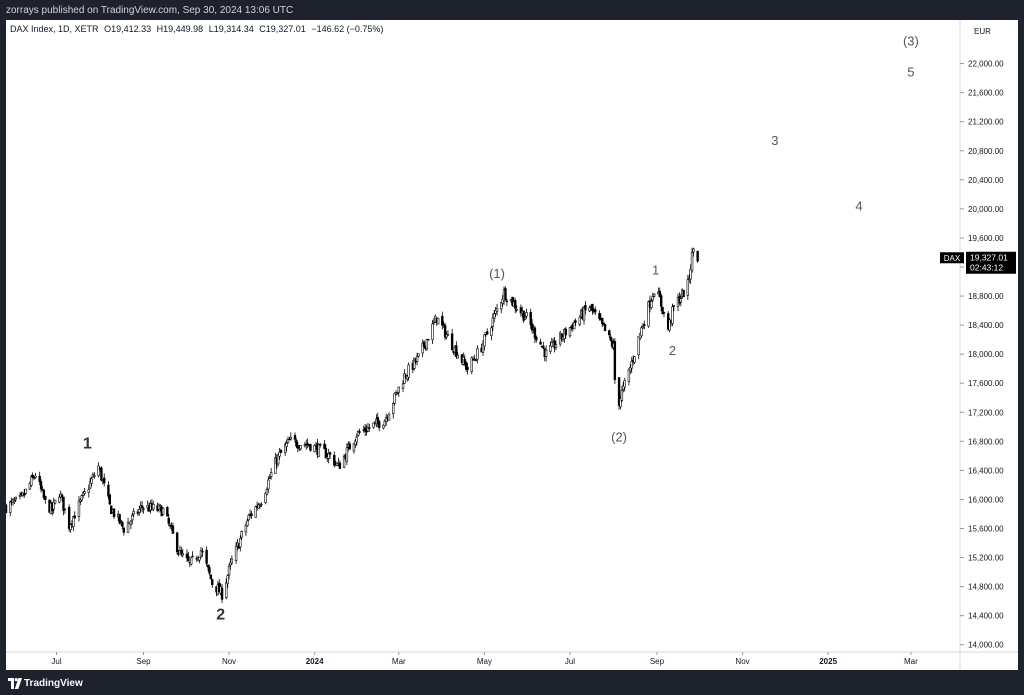  I want to click on x-tick-label: Nov, so click(229, 661).